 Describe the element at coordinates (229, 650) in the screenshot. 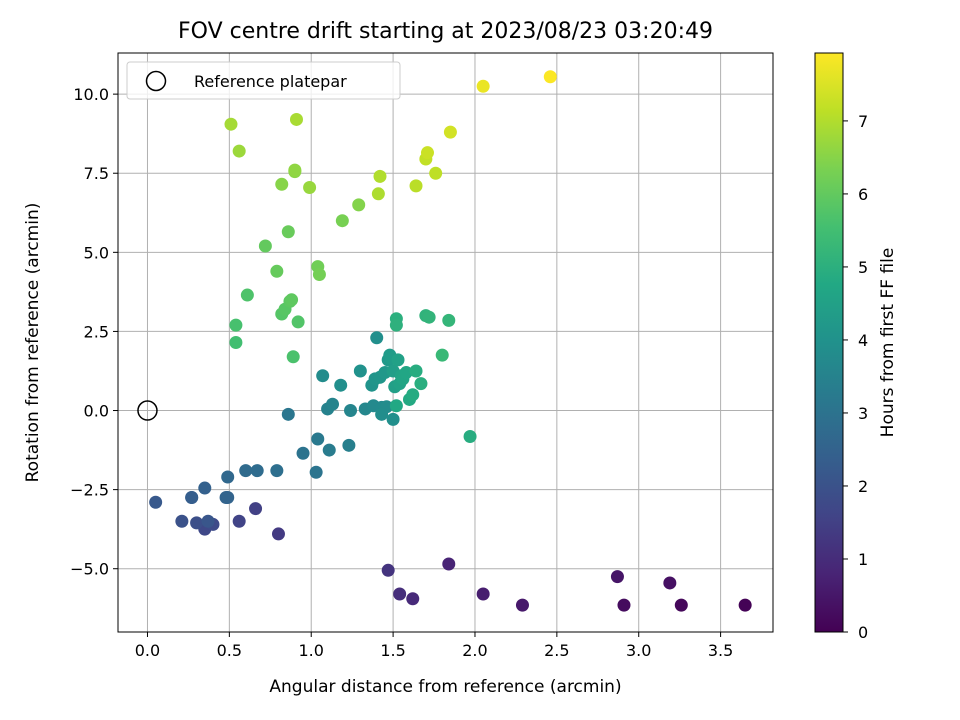

I see `x-tick-label: 0.5` at that location.